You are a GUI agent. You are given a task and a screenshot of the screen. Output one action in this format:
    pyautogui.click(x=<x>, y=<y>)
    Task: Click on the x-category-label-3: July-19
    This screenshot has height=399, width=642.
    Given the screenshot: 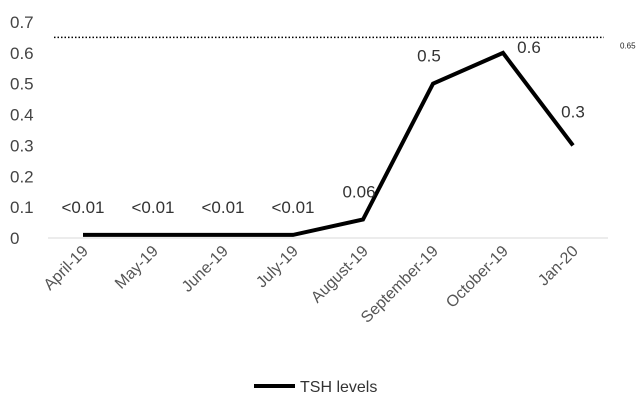 What is the action you would take?
    pyautogui.click(x=277, y=267)
    